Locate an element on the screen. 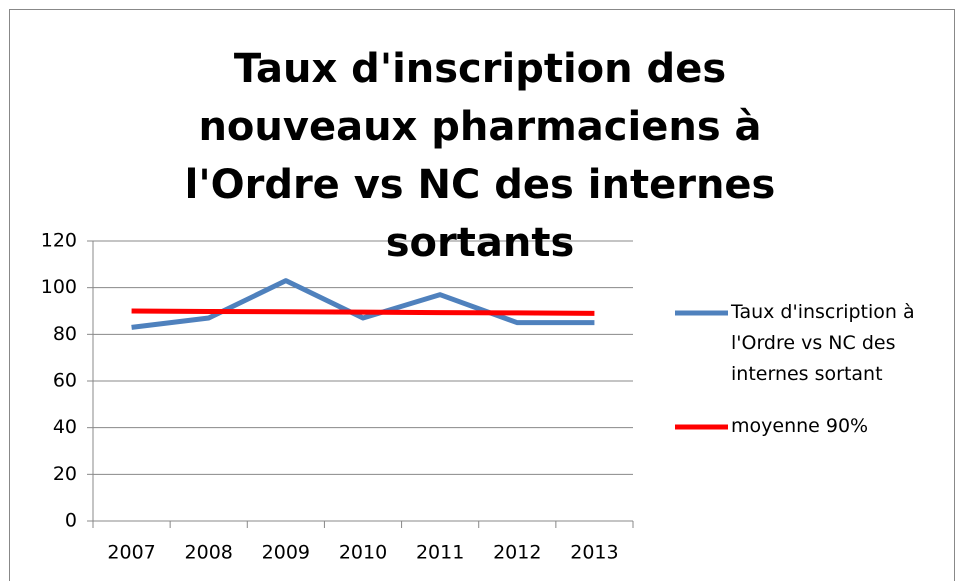 The image size is (957, 581). legend-label: moyenne 90% is located at coordinates (800, 426).